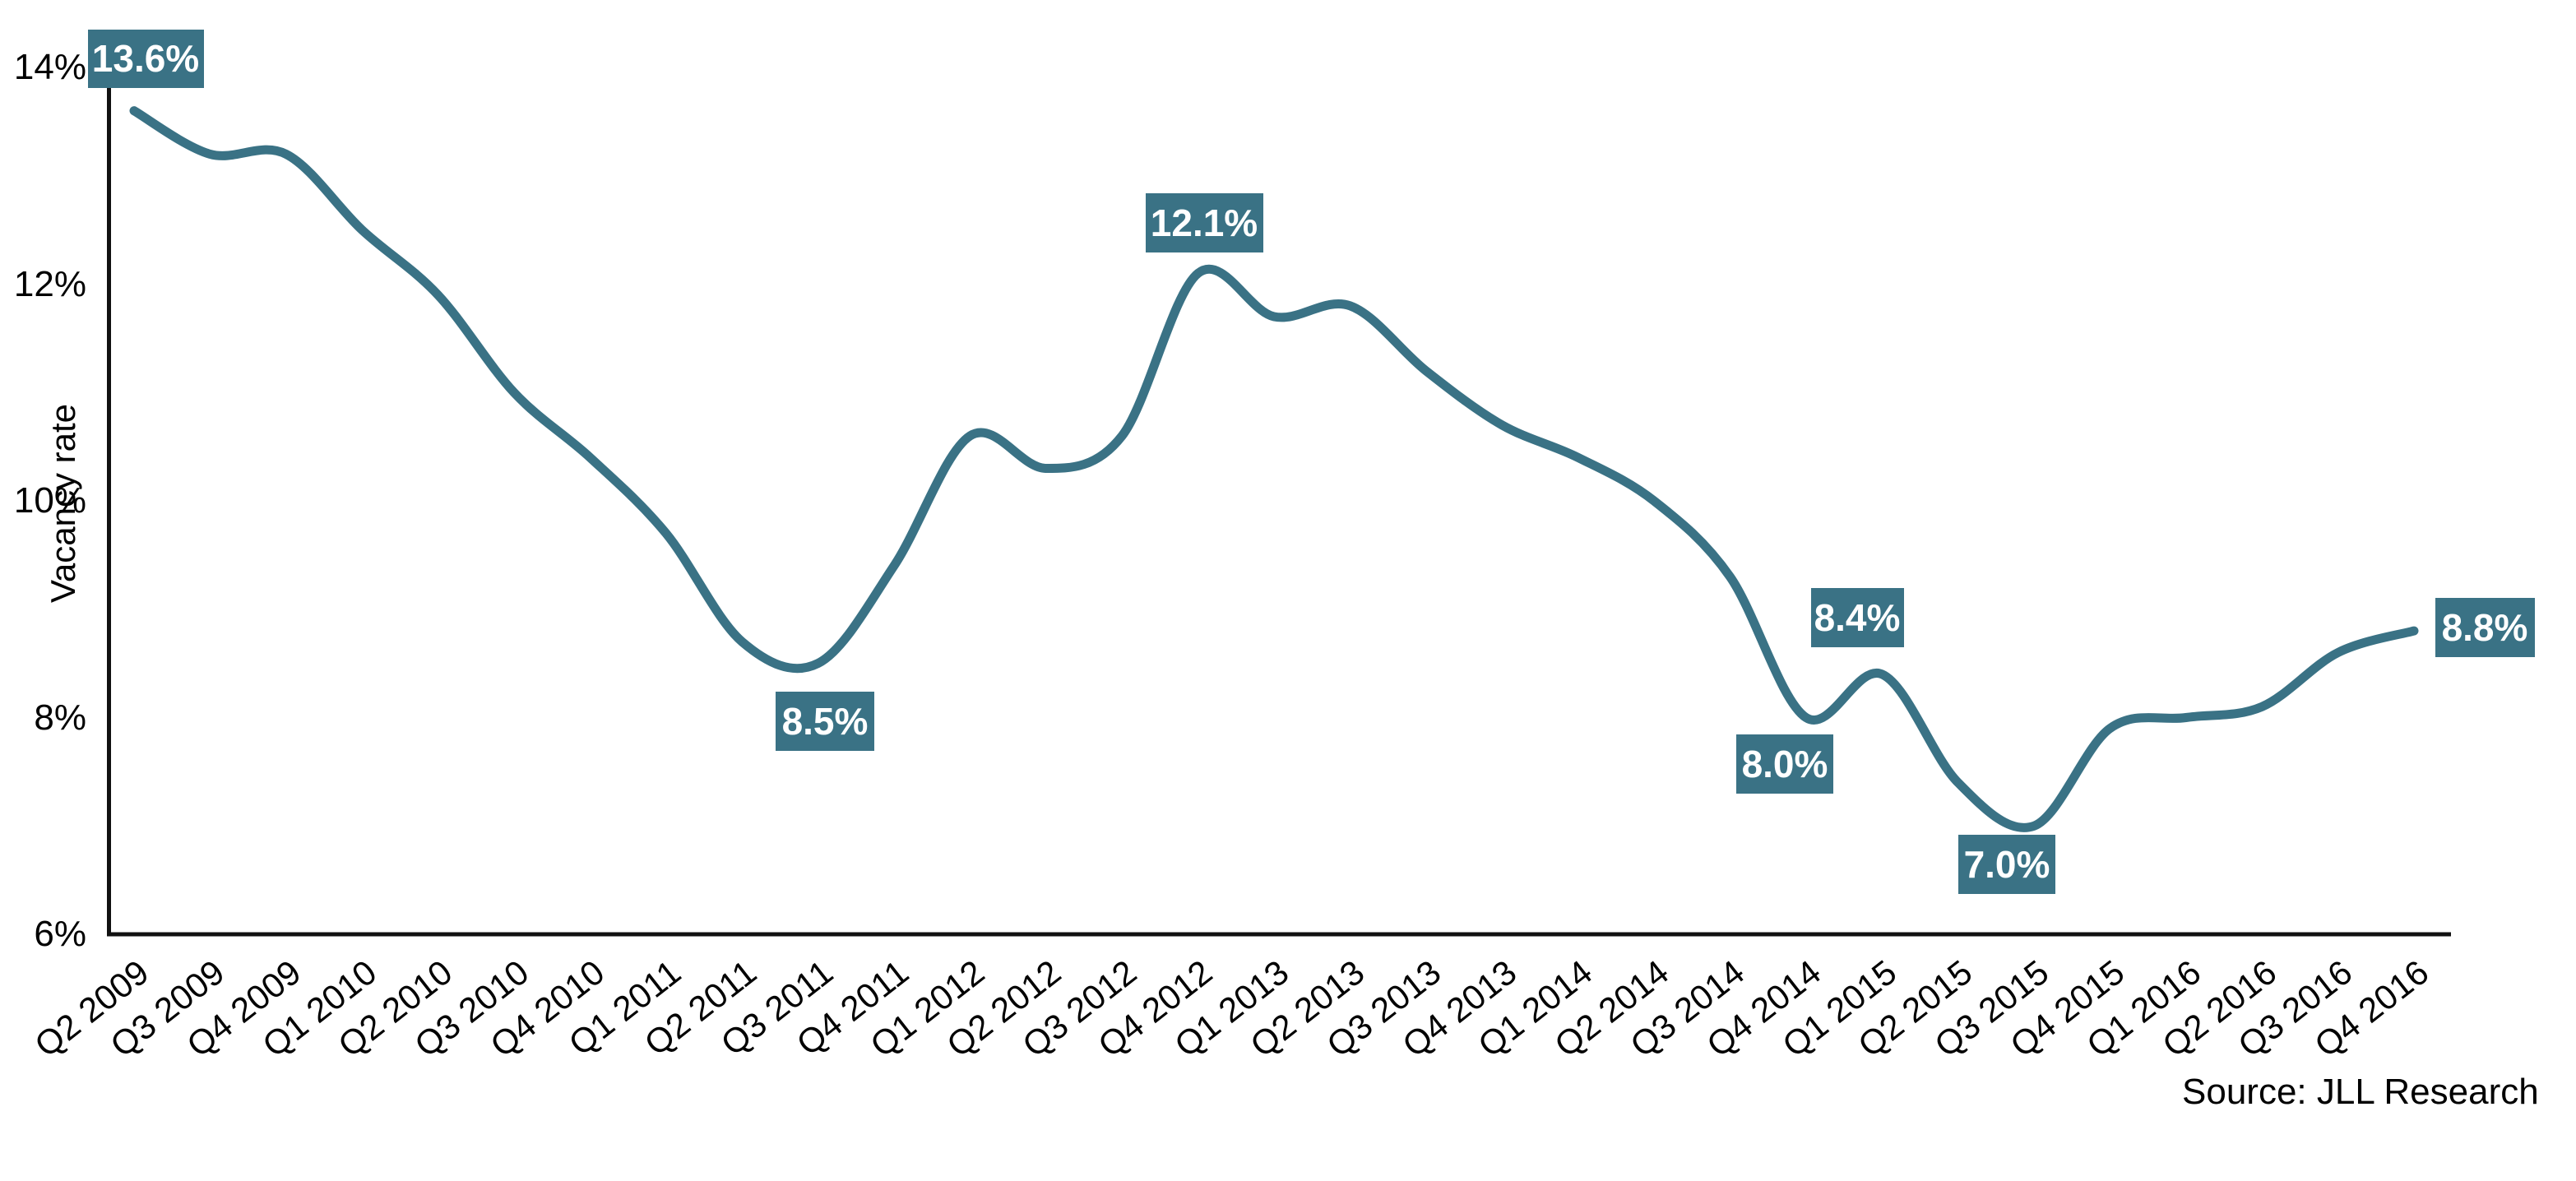 The width and height of the screenshot is (2576, 1181). Describe the element at coordinates (1784, 764) in the screenshot. I see `data-callout: 8.0%` at that location.